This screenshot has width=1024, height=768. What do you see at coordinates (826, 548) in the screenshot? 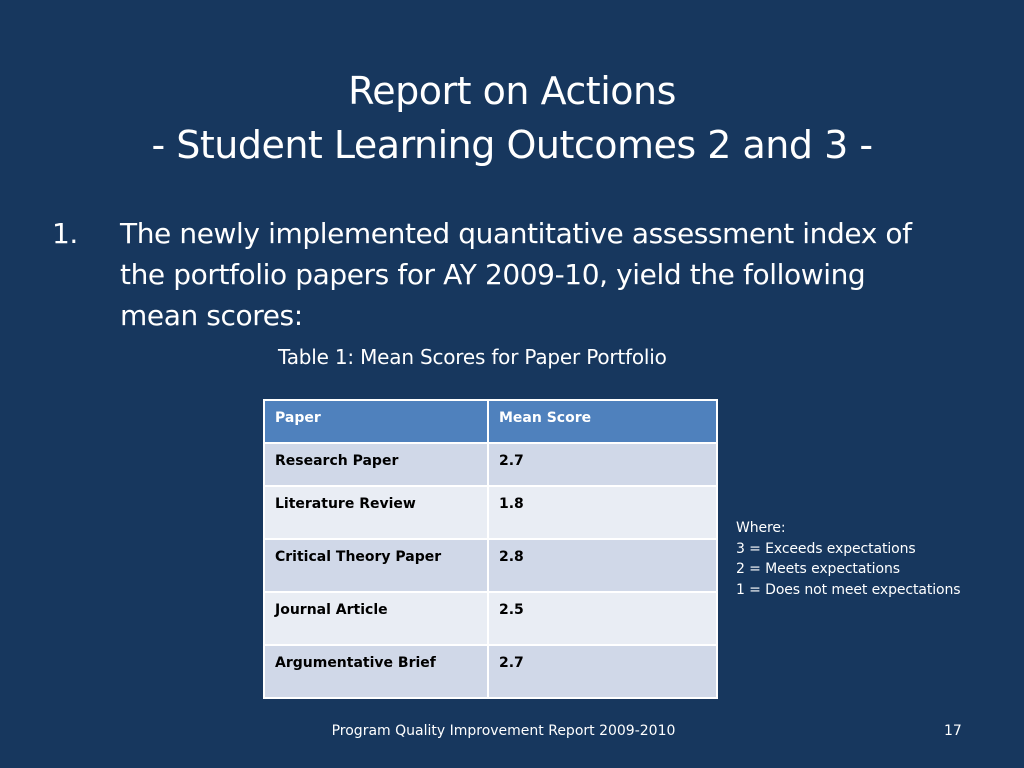
I see `legend-line: 3 = Exceeds expectations` at bounding box center [826, 548].